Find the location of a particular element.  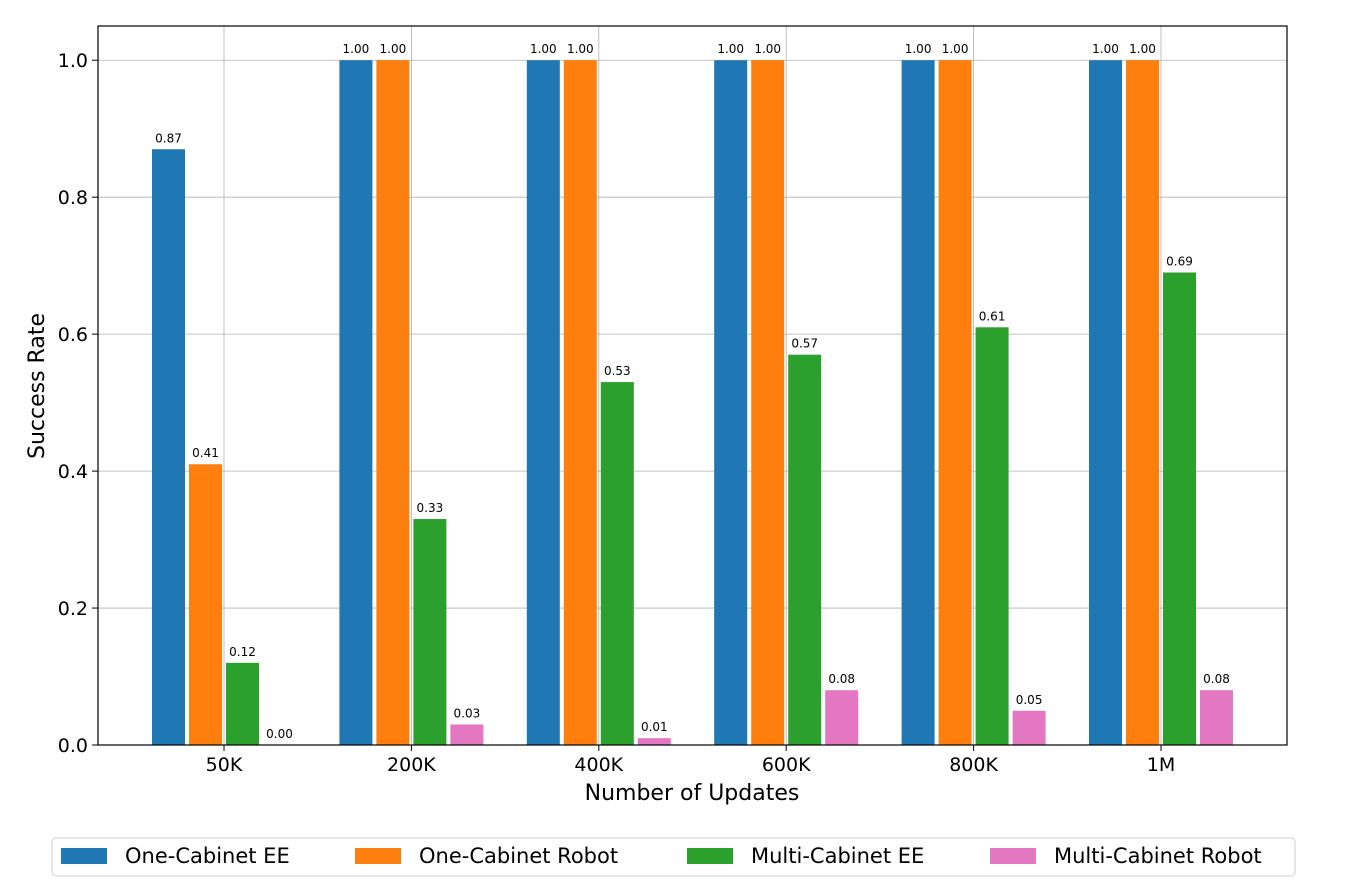

bar-value-label: 0.61 is located at coordinates (992, 316).